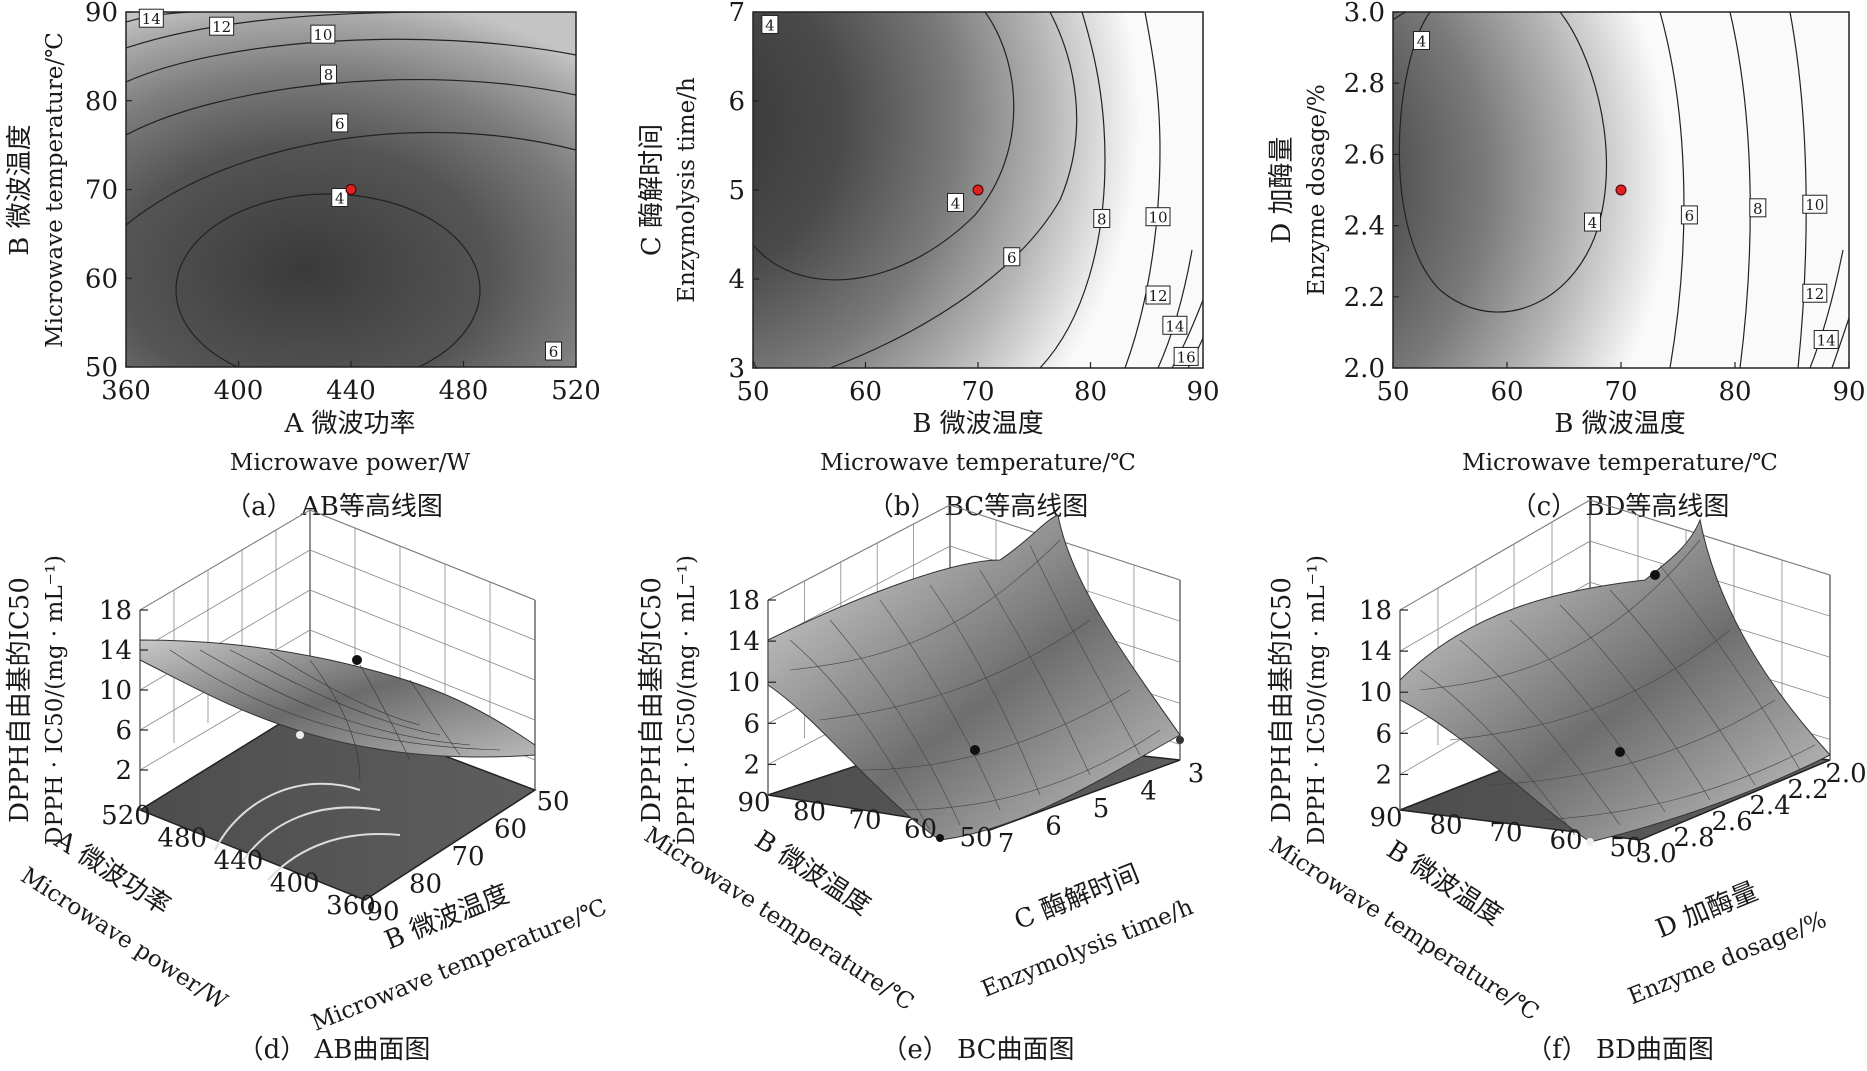 The height and width of the screenshot is (1071, 1867). I want to click on right-axis-tick-label: 2.8, so click(1693, 838).